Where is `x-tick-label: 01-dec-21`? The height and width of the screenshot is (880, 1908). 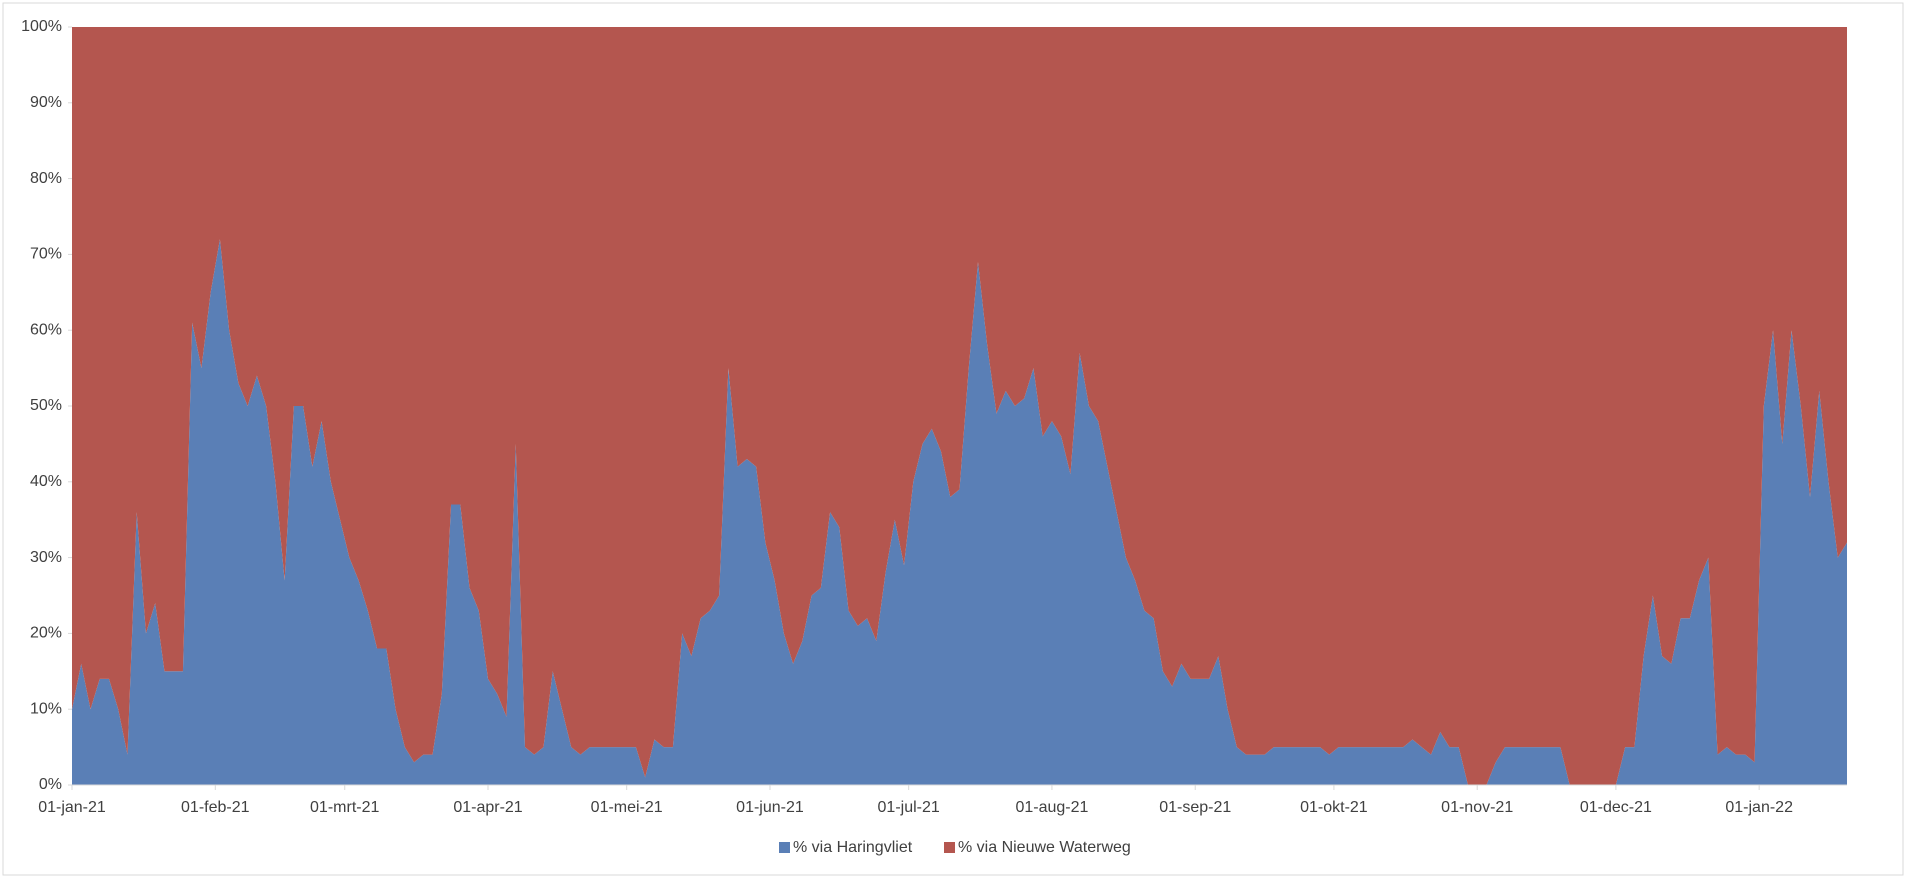 x-tick-label: 01-dec-21 is located at coordinates (1616, 807).